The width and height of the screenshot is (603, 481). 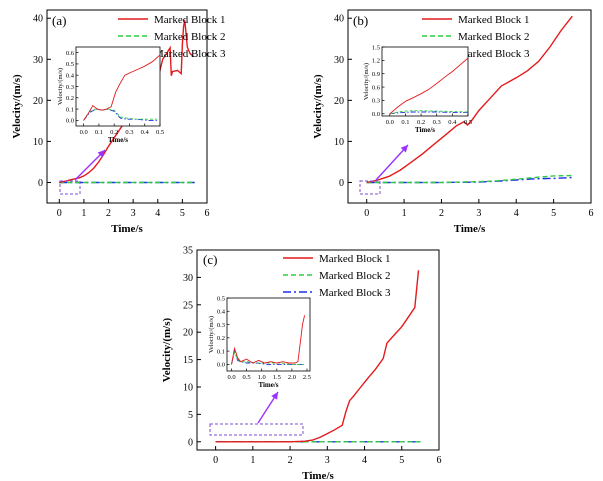 I want to click on y-tick-label: 5, so click(x=190, y=415).